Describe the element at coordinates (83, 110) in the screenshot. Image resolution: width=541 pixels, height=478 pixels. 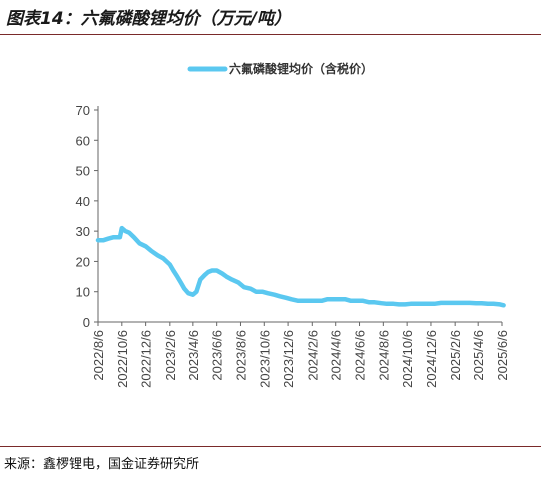
I see `y-tick-label: 70` at that location.